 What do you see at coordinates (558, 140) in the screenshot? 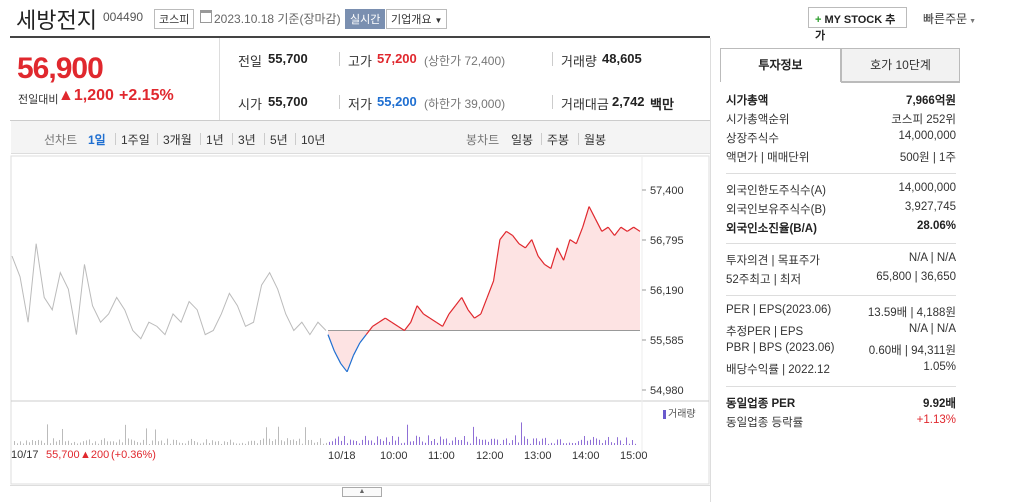
I see `candle-tab: 주봉` at bounding box center [558, 140].